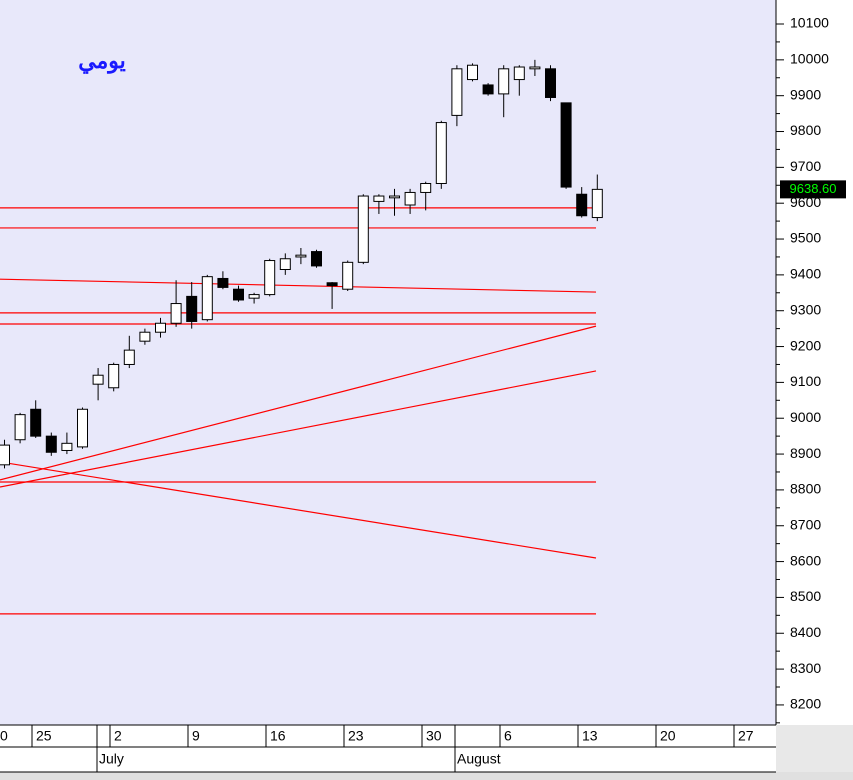 This screenshot has height=780, width=853. What do you see at coordinates (278, 736) in the screenshot?
I see `x-tick-label: 16` at bounding box center [278, 736].